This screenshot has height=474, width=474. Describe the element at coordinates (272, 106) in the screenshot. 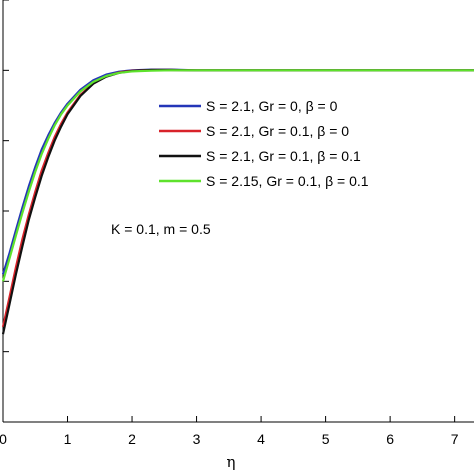

I see `legend-label: S = 2.1, Gr = 0, β = 0` at that location.